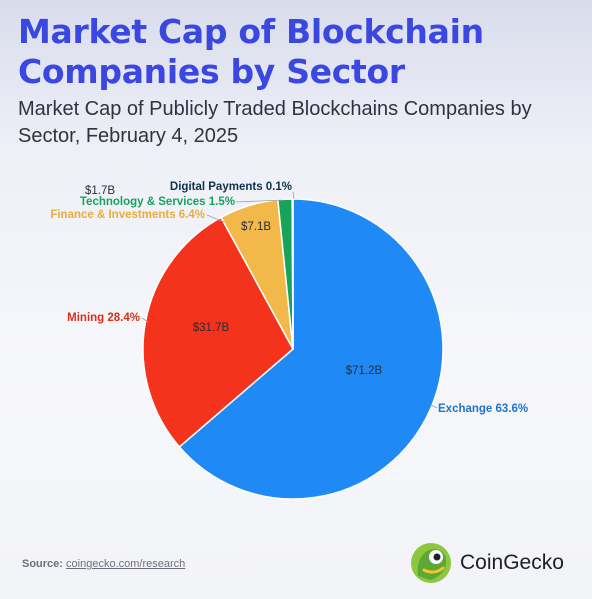  I want to click on slice-value-label: $1.7B, so click(100, 191).